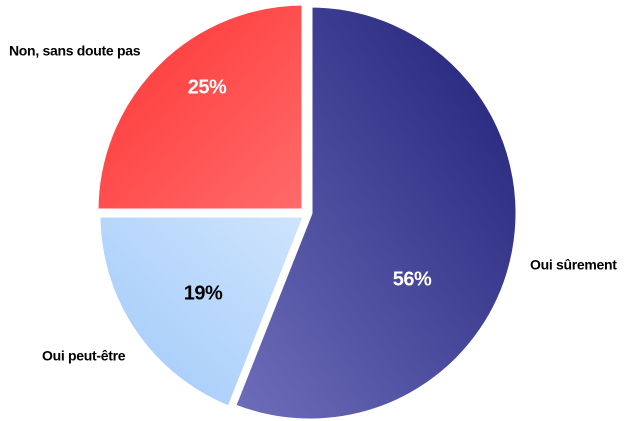 The image size is (626, 421). What do you see at coordinates (84, 356) in the screenshot?
I see `category-label-oui-peut-etre: Oui peut-être` at bounding box center [84, 356].